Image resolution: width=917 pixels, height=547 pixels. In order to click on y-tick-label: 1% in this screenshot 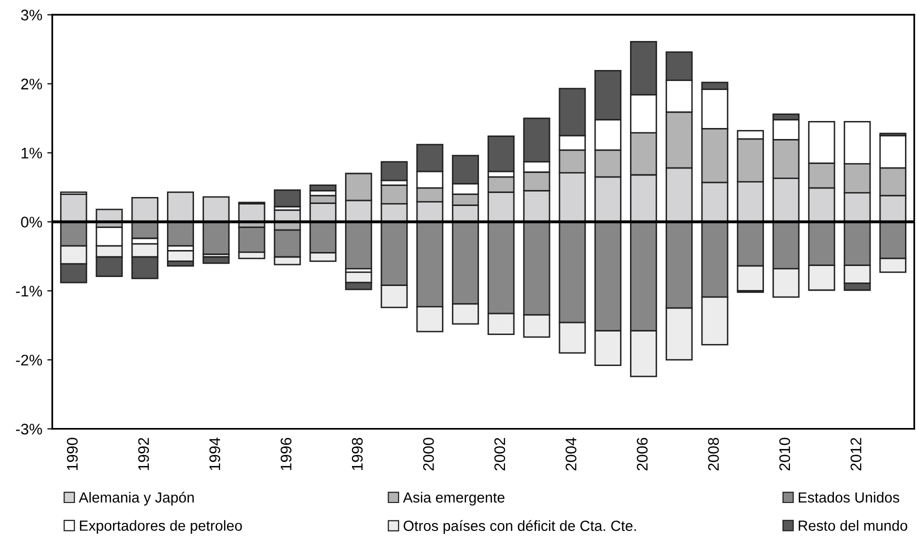, I will do `click(32, 153)`.